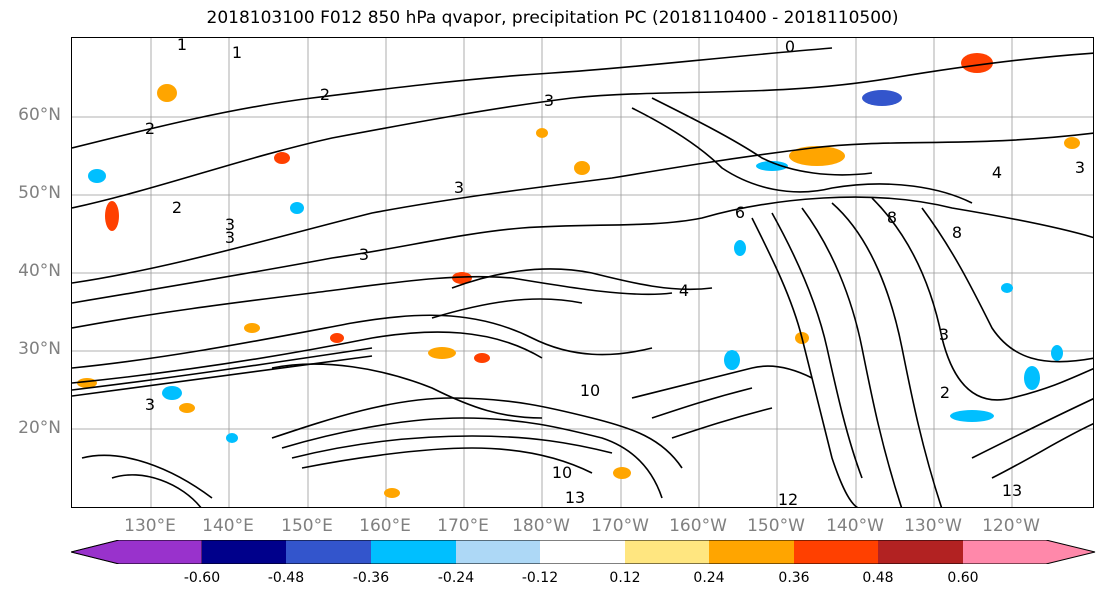  Describe the element at coordinates (385, 526) in the screenshot. I see `lon-label-160e: 160°E` at that location.